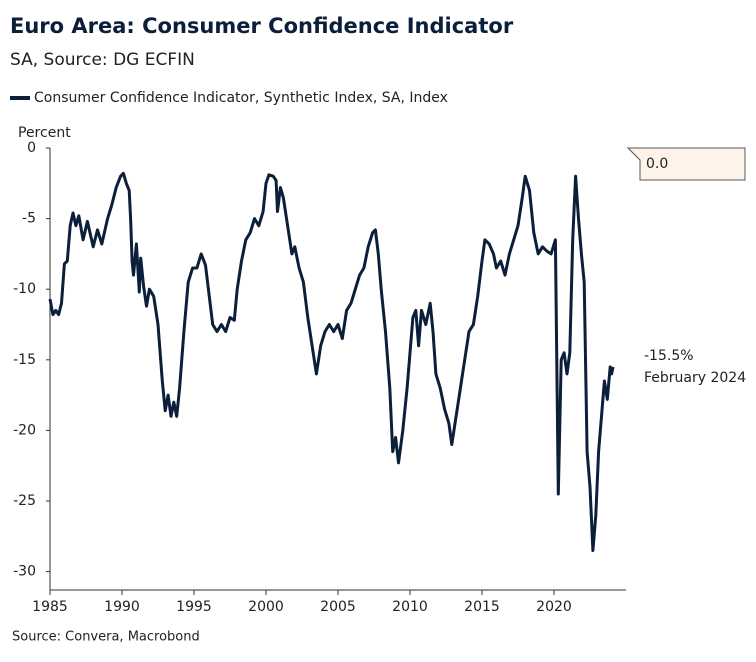 This screenshot has width=756, height=662. Describe the element at coordinates (338, 607) in the screenshot. I see `x-tick-label: 2005` at that location.